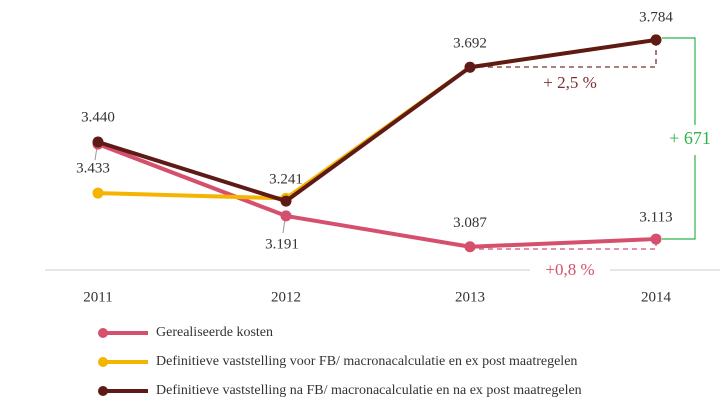 The image size is (721, 411). Describe the element at coordinates (470, 44) in the screenshot. I see `data-label: 3.692` at that location.